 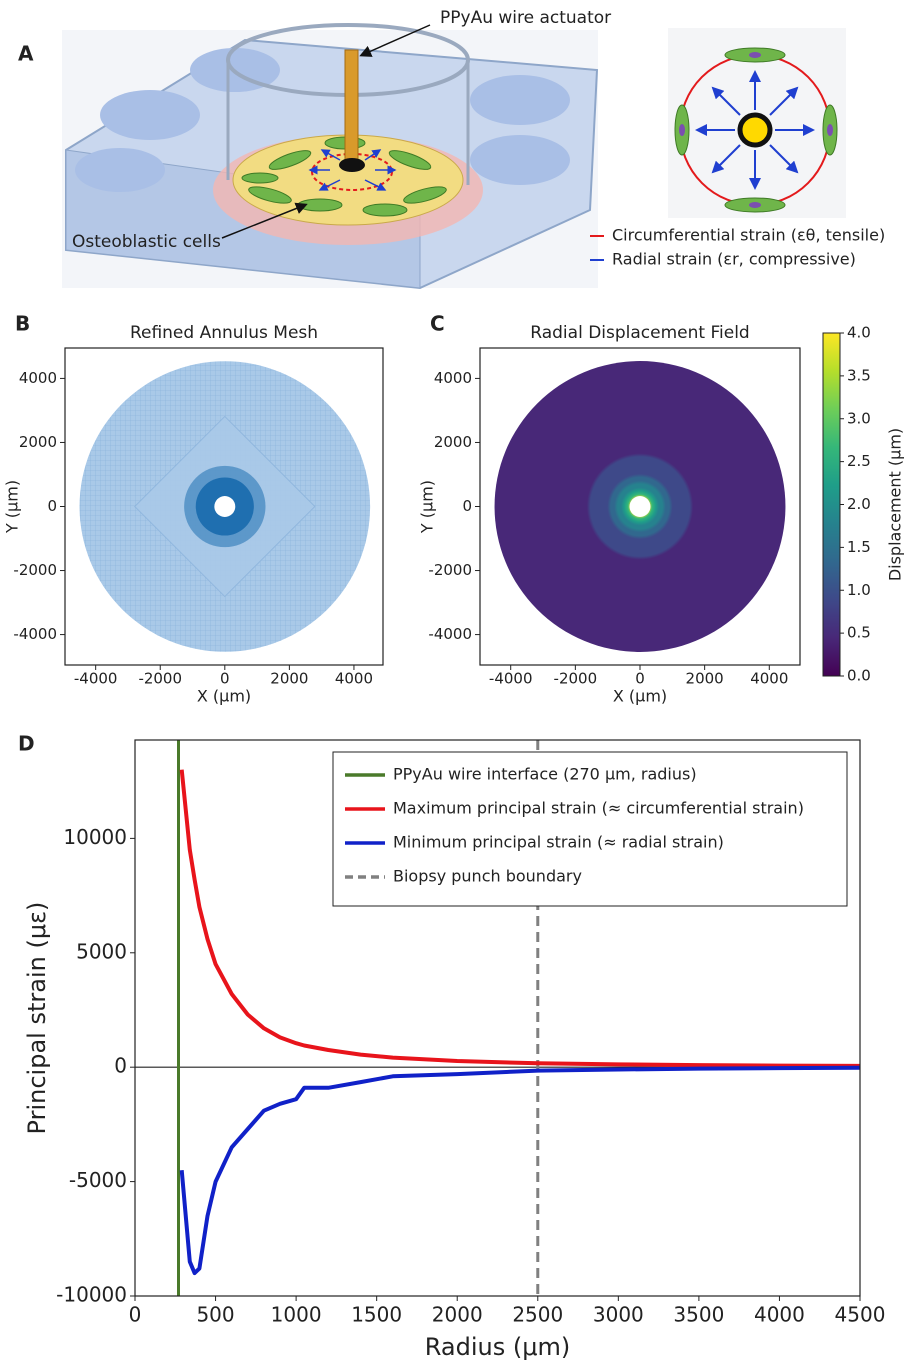 What do you see at coordinates (525, 18) in the screenshot?
I see `callout: PPyAu wire actuator` at bounding box center [525, 18].